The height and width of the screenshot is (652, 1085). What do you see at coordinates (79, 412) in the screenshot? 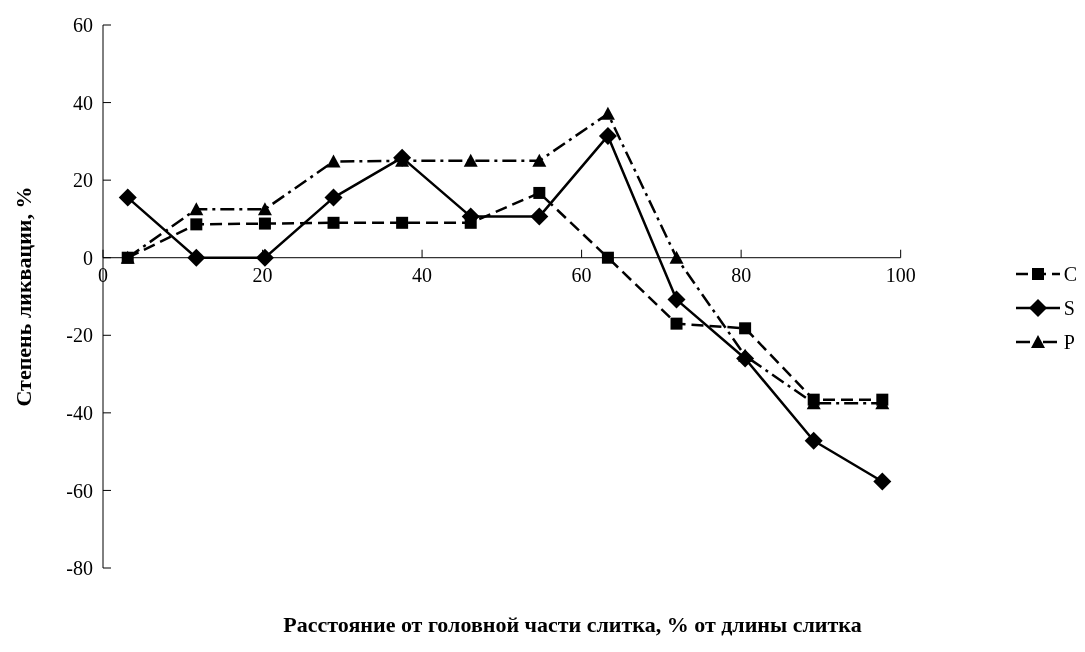
I see `y-tick-label: -40` at bounding box center [79, 412].